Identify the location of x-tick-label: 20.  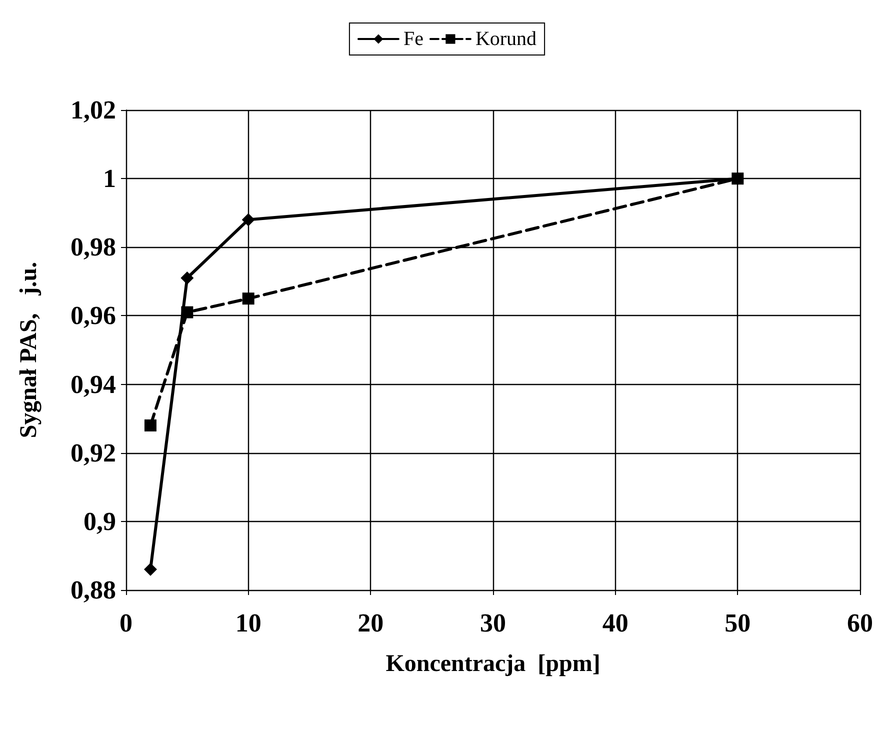
(371, 623).